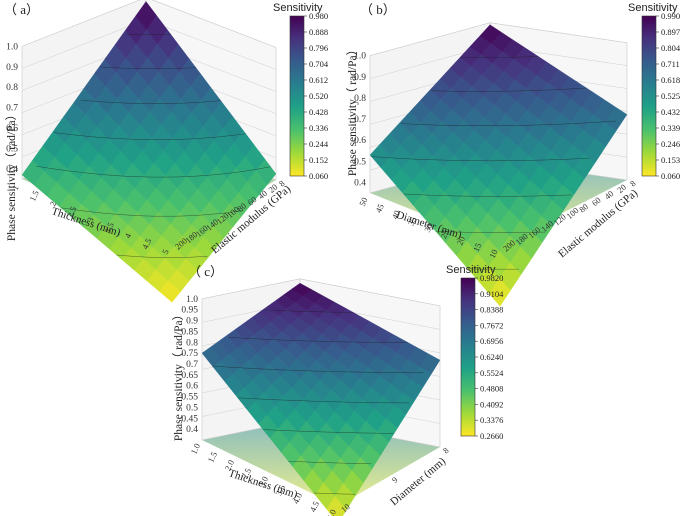 This screenshot has height=516, width=685. Describe the element at coordinates (319, 144) in the screenshot. I see `colorbar-tick-label: 0.244` at that location.